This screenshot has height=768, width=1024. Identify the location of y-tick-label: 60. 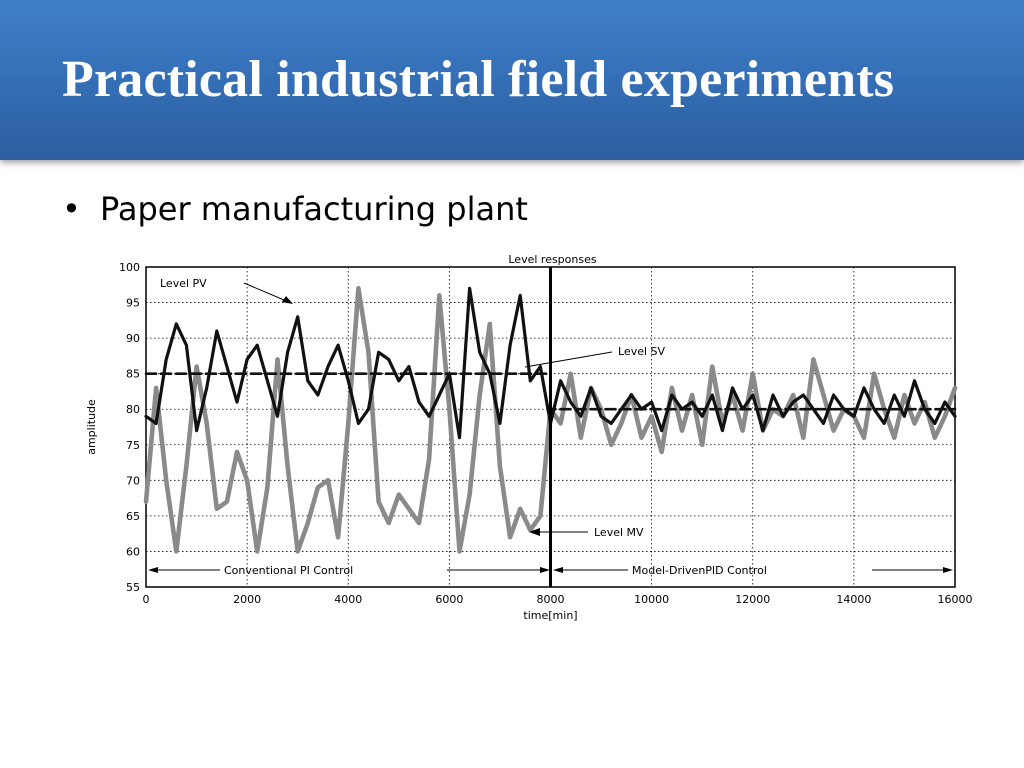
(133, 551).